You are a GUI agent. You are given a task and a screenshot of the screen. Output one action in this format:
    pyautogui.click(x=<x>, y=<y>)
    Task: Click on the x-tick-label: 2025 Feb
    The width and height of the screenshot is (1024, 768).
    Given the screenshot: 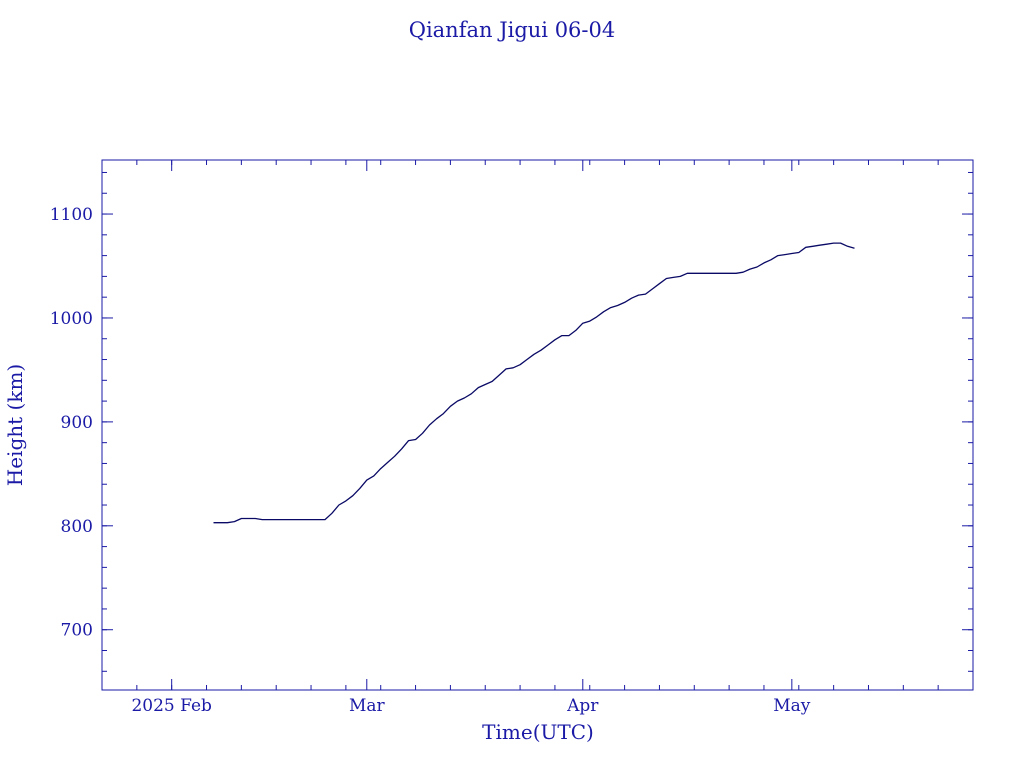 What is the action you would take?
    pyautogui.click(x=171, y=706)
    